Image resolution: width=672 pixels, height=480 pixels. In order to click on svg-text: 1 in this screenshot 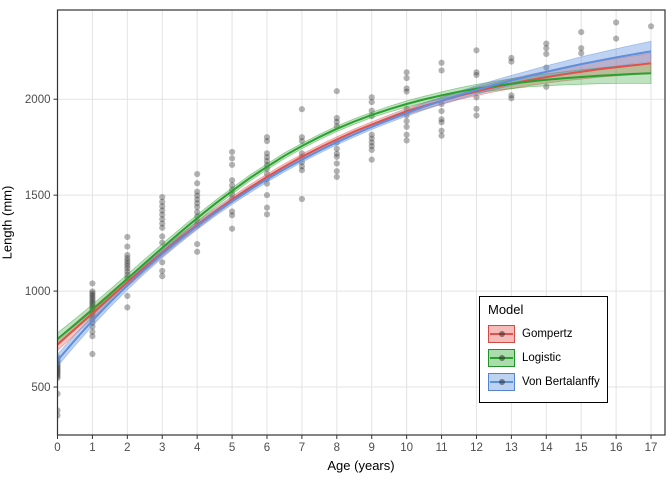, I will do `click(92, 448)`.